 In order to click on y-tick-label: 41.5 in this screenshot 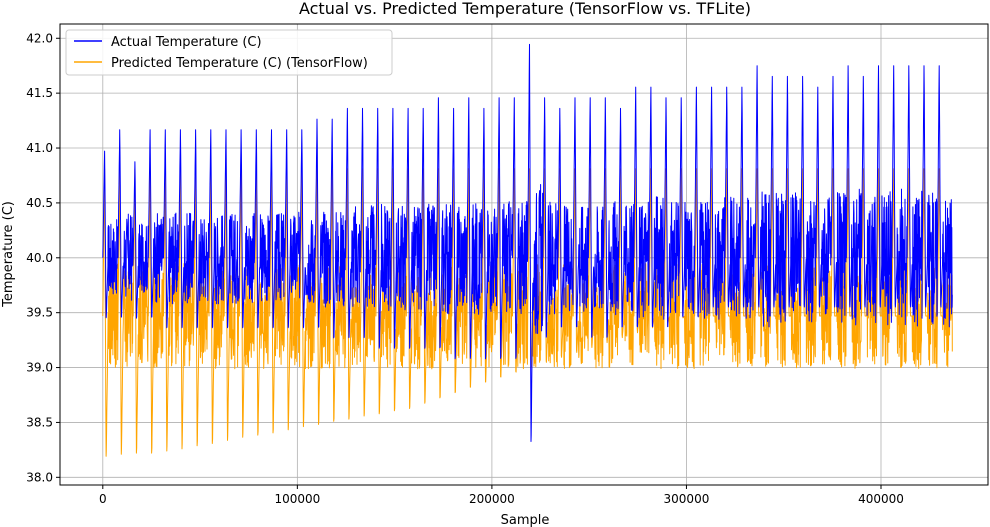, I will do `click(39, 93)`.